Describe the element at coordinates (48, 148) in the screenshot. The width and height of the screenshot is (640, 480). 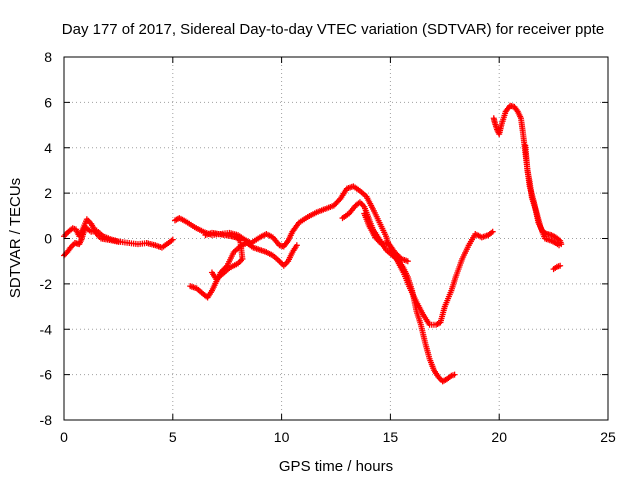
I see `y-tick-label: 4` at that location.